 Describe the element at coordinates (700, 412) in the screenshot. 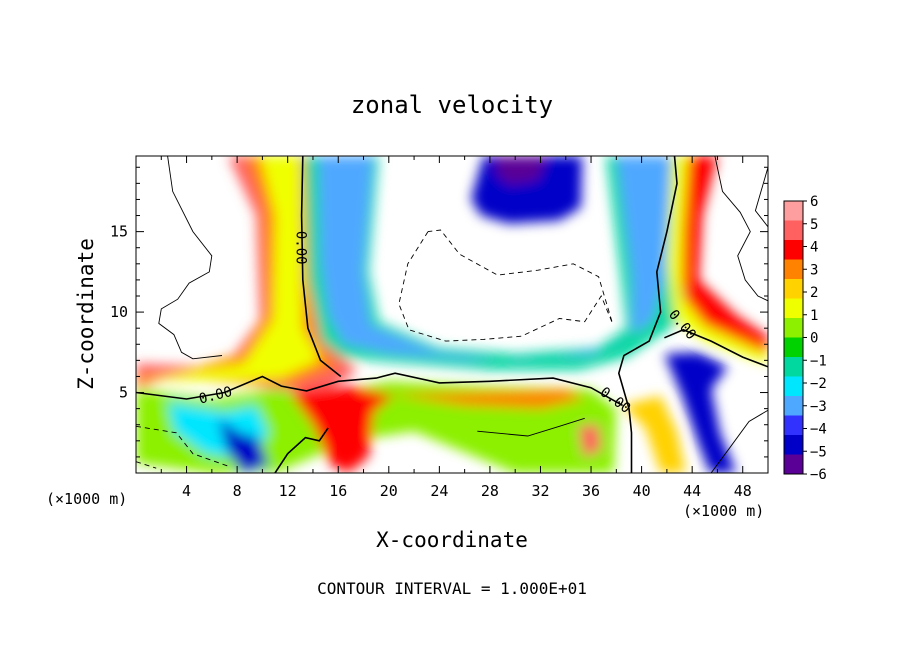

I see `field-lower-right-blue` at that location.